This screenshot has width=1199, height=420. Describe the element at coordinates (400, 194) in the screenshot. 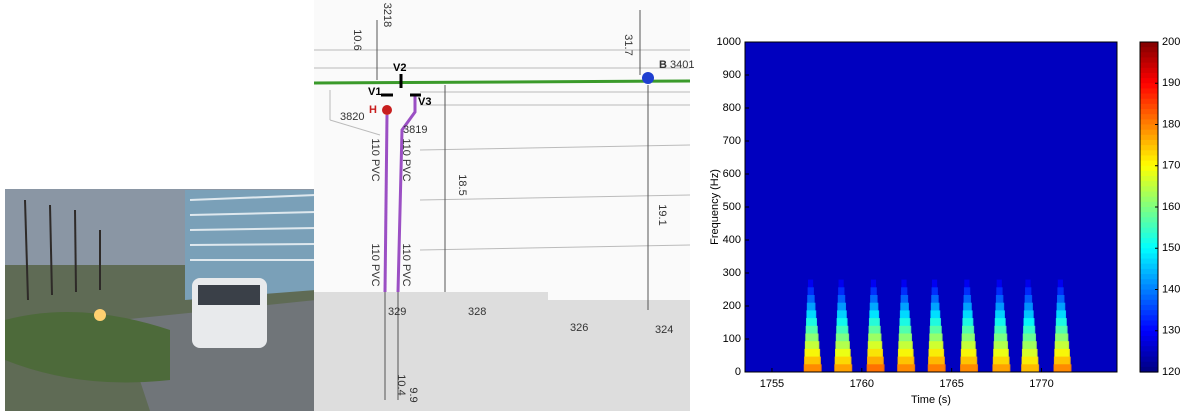

I see `service-pipes` at that location.